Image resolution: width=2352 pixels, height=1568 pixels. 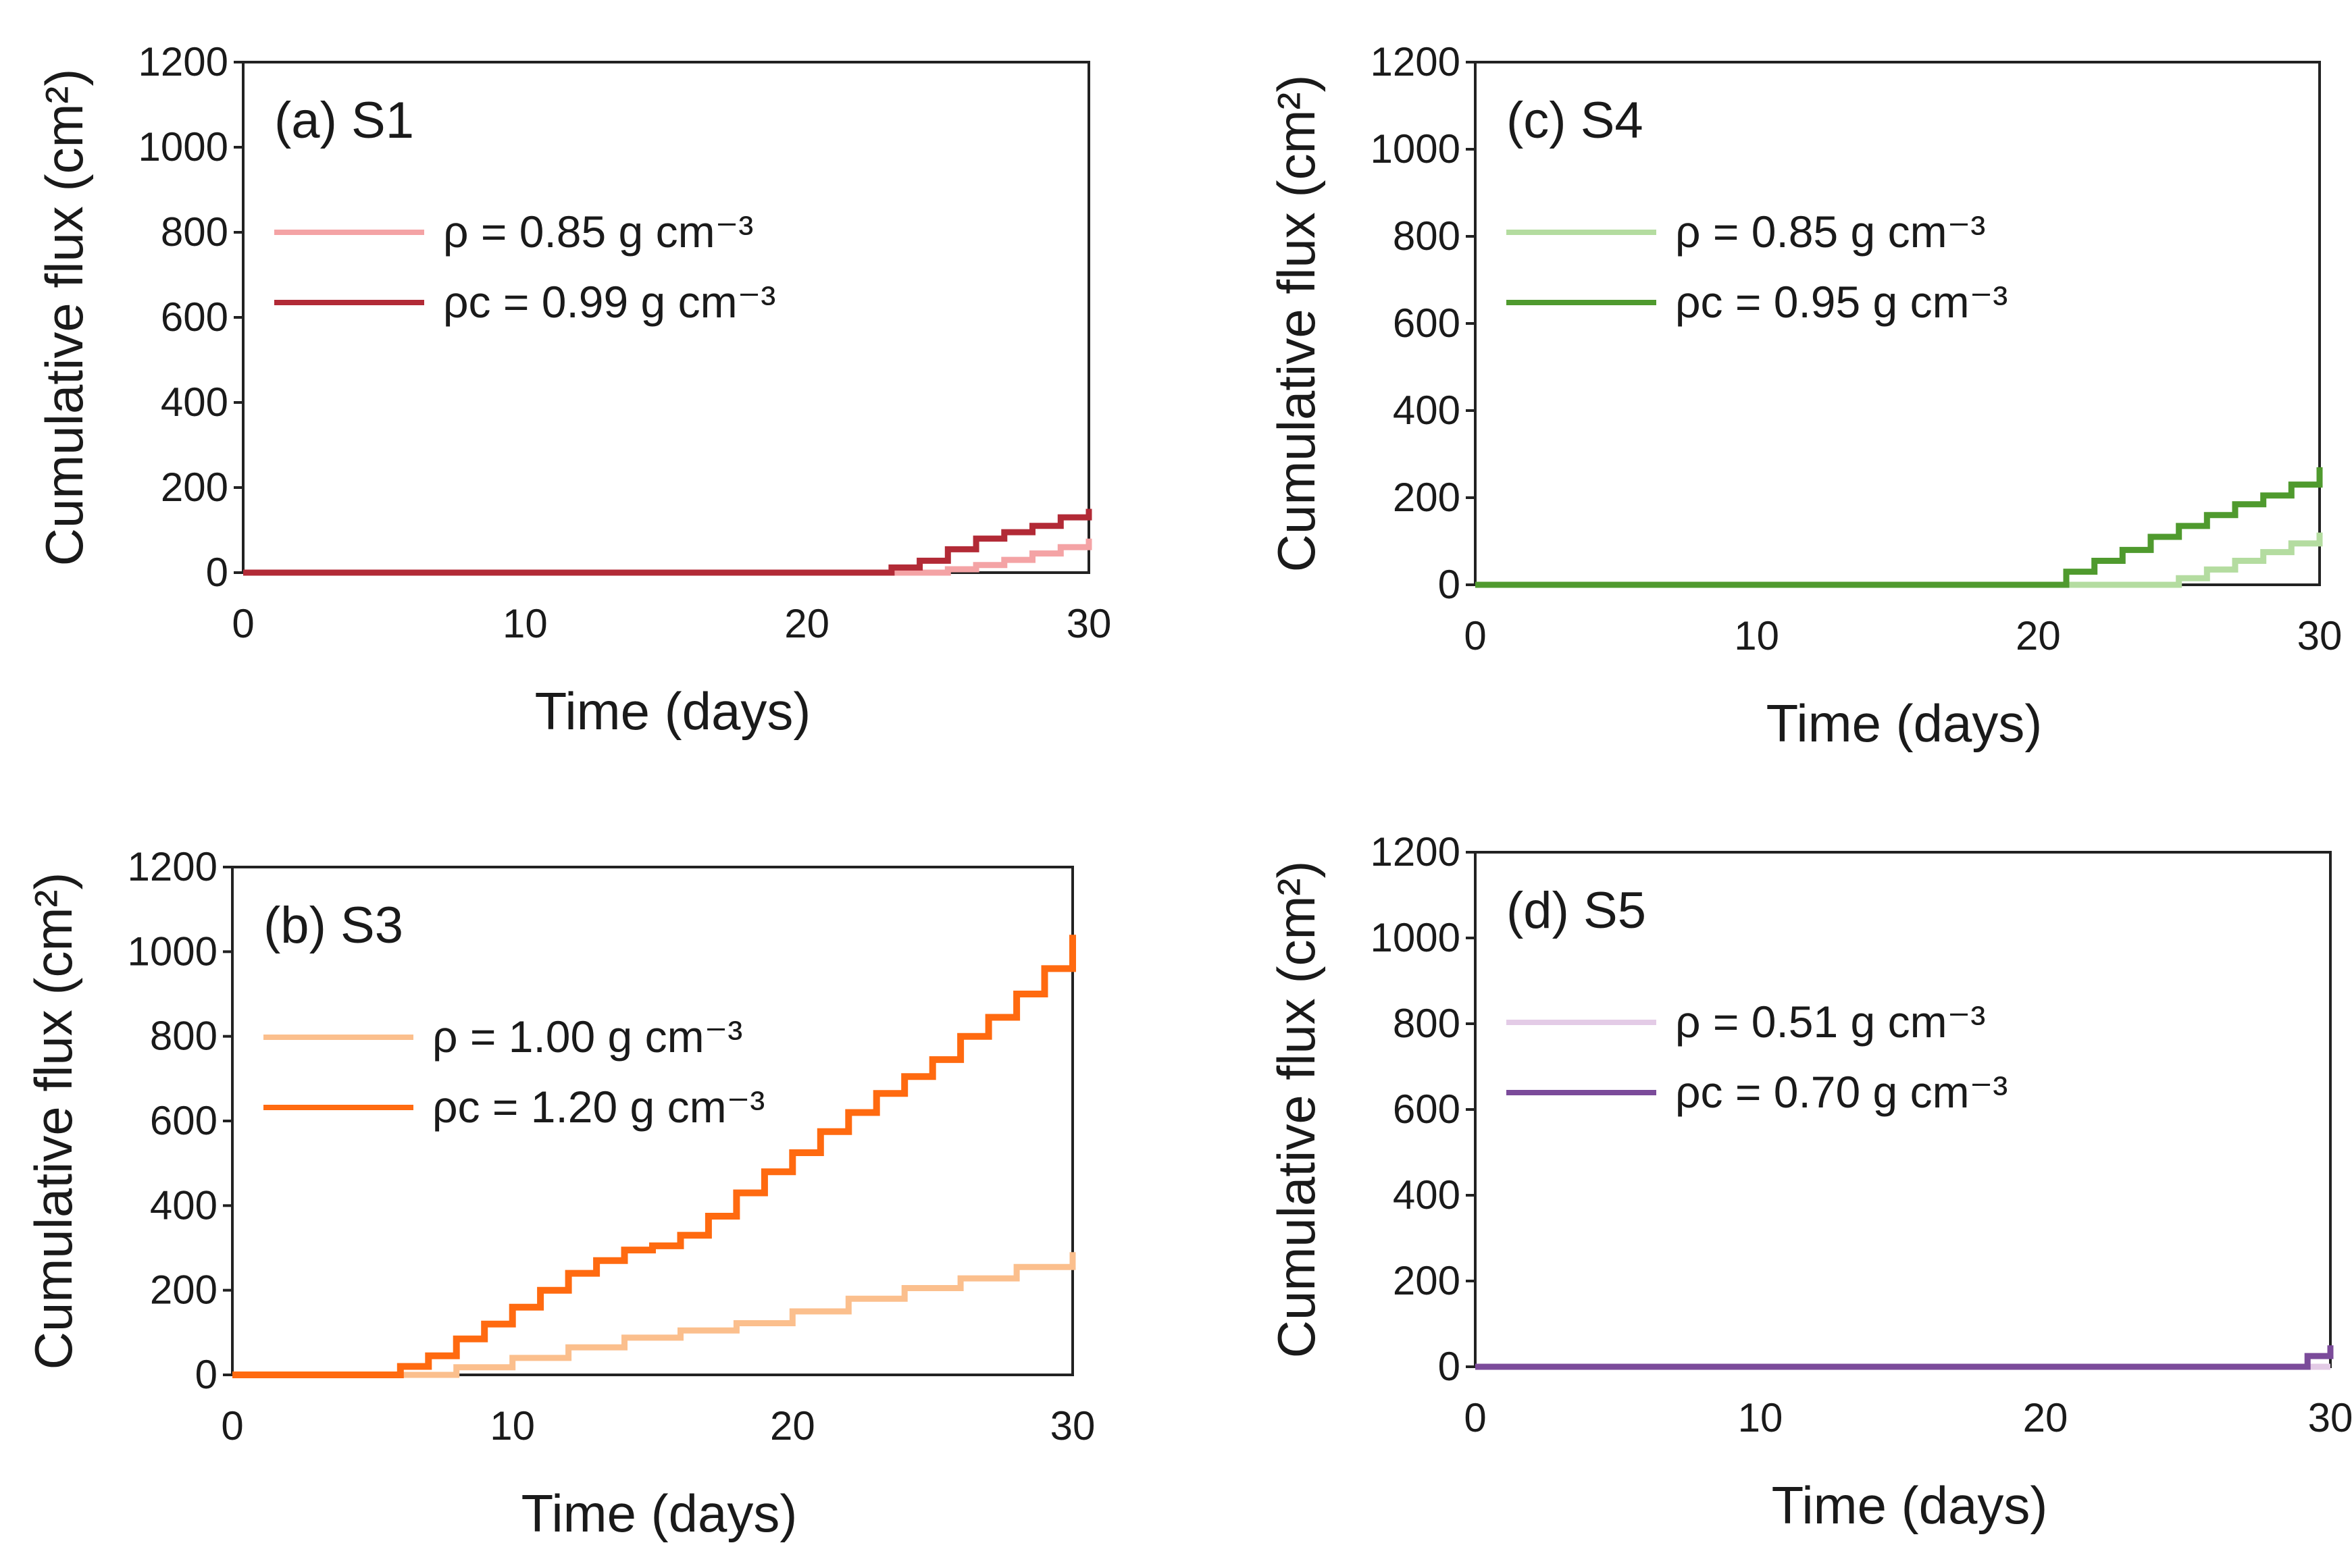 What do you see at coordinates (587, 1037) in the screenshot?
I see `legend-label-rho: ρ = 1.00 g cm⁻³` at bounding box center [587, 1037].